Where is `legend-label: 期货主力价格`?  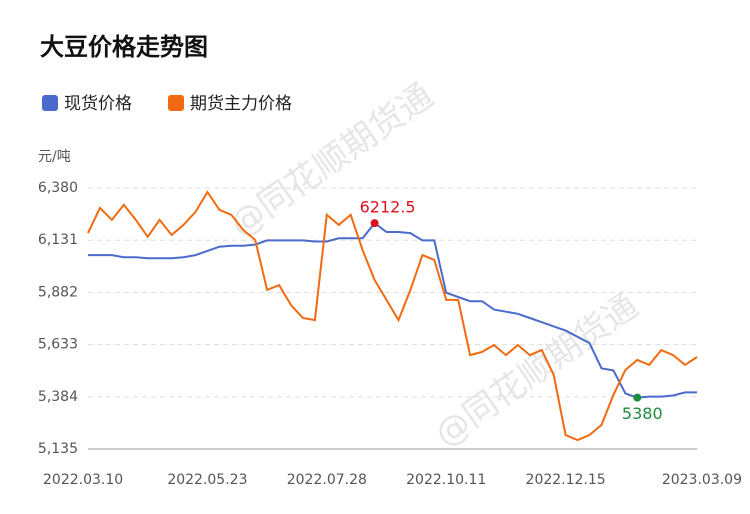
legend-label: 期货主力价格 is located at coordinates (241, 104).